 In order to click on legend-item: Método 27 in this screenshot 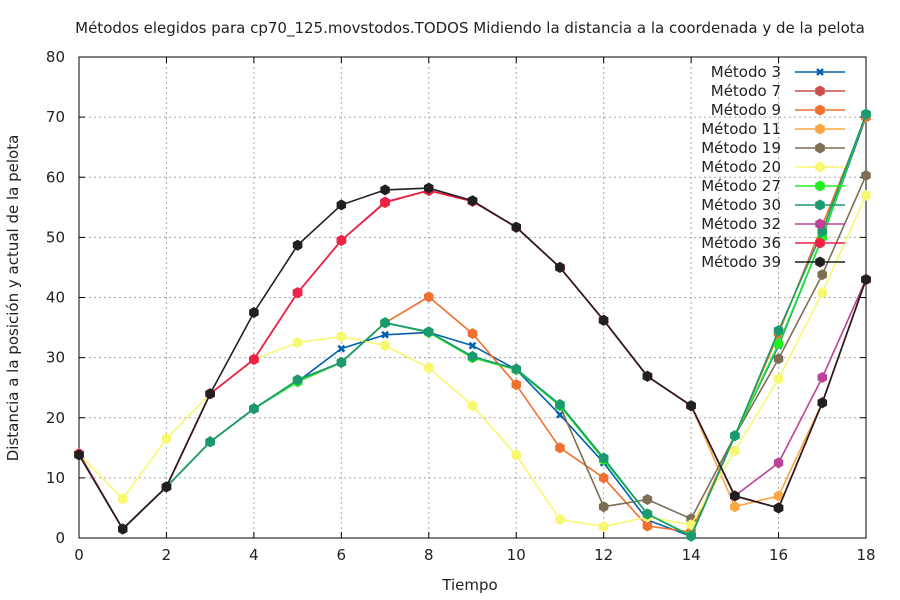, I will do `click(773, 186)`.